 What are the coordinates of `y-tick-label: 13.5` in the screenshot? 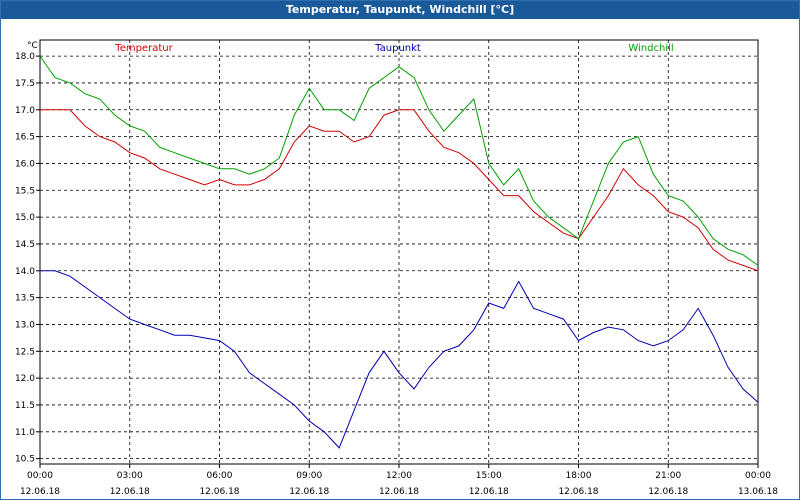 It's located at (25, 299).